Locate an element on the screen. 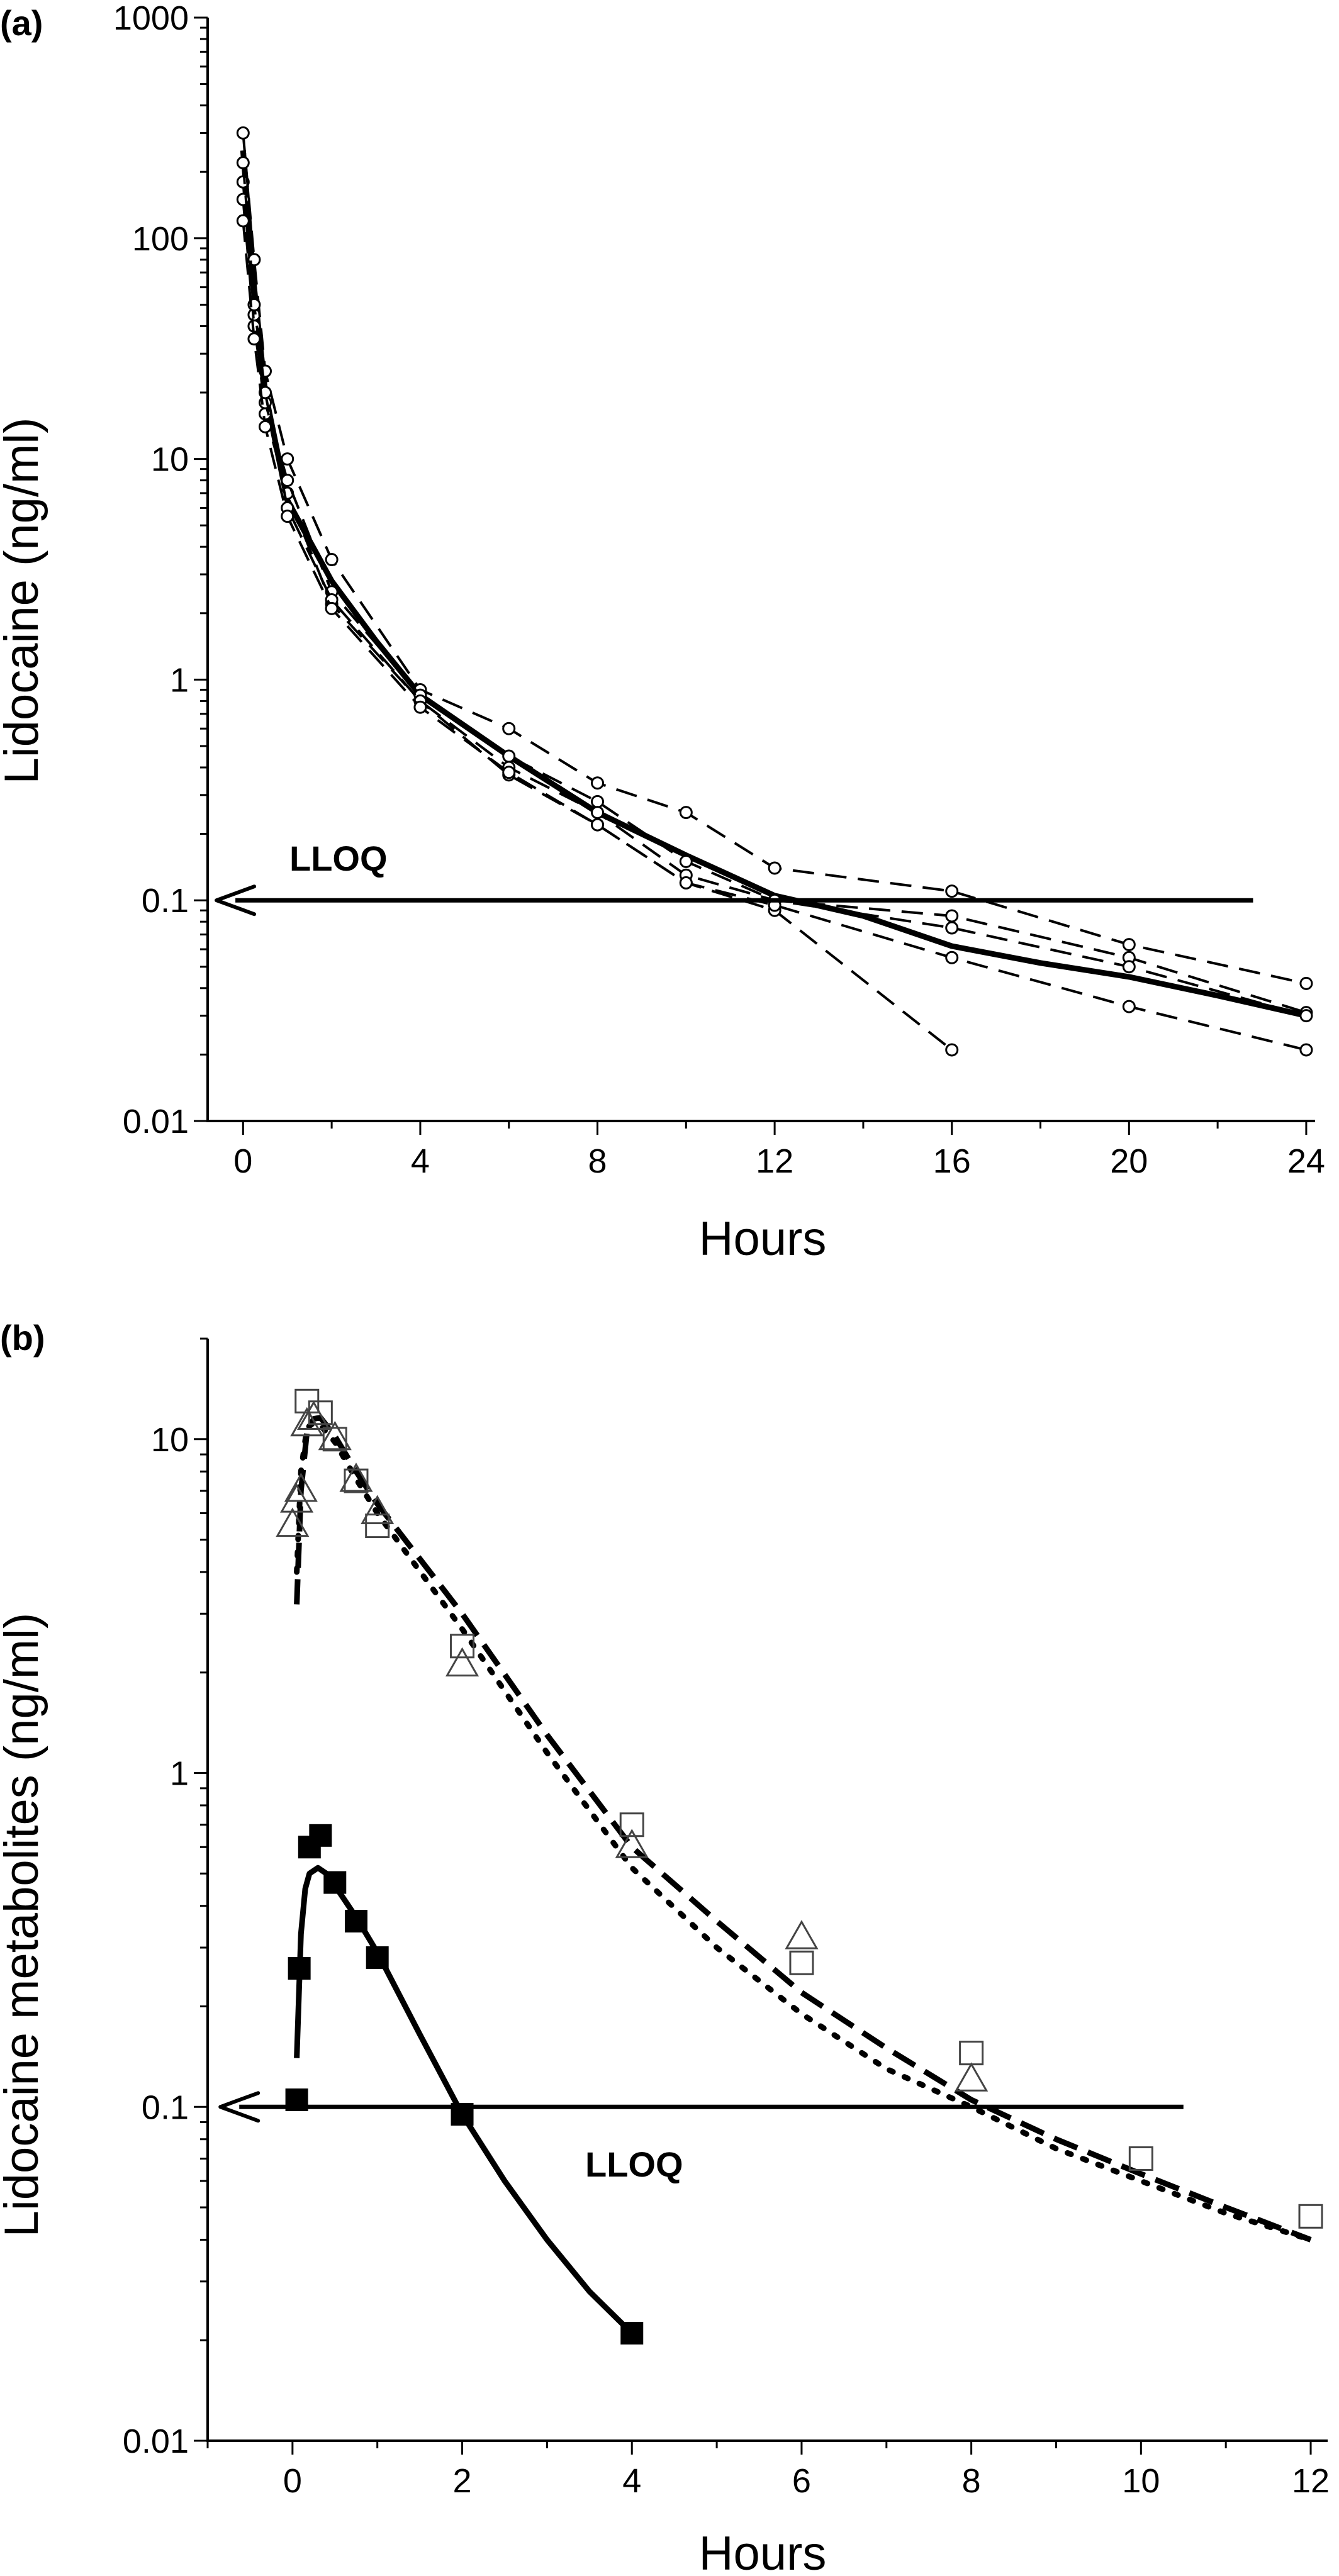 Image resolution: width=1339 pixels, height=2576 pixels. panel-b-xtick-label: 4 is located at coordinates (631, 2481).